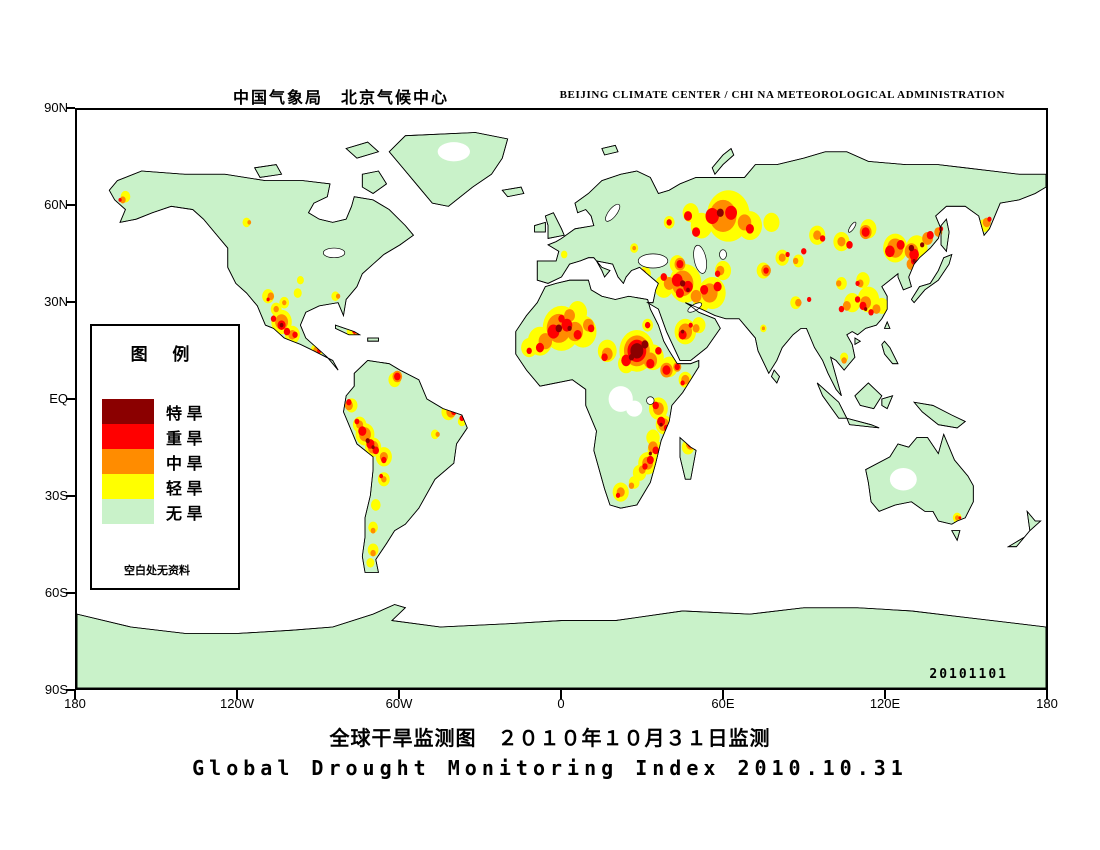 The width and height of the screenshot is (1100, 850). Describe the element at coordinates (128, 411) in the screenshot. I see `extreme-drought-swatch` at that location.